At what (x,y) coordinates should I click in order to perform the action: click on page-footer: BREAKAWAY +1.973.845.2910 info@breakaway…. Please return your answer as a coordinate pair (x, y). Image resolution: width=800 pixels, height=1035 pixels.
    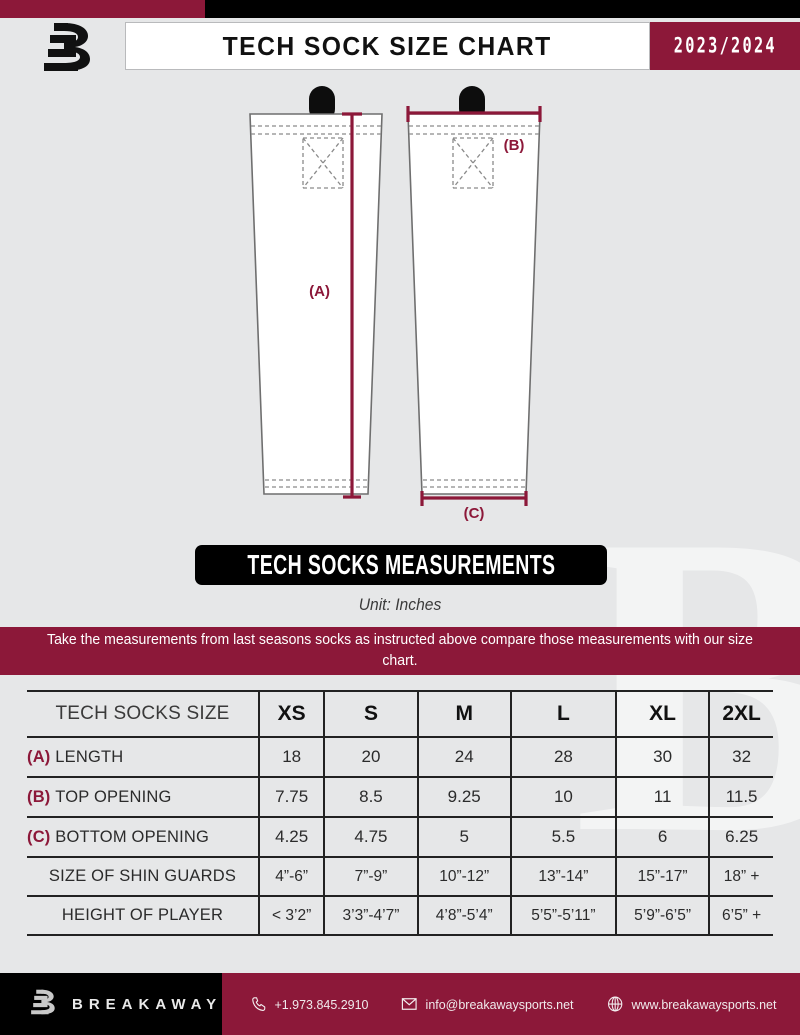
    Looking at the image, I should click on (400, 1004).